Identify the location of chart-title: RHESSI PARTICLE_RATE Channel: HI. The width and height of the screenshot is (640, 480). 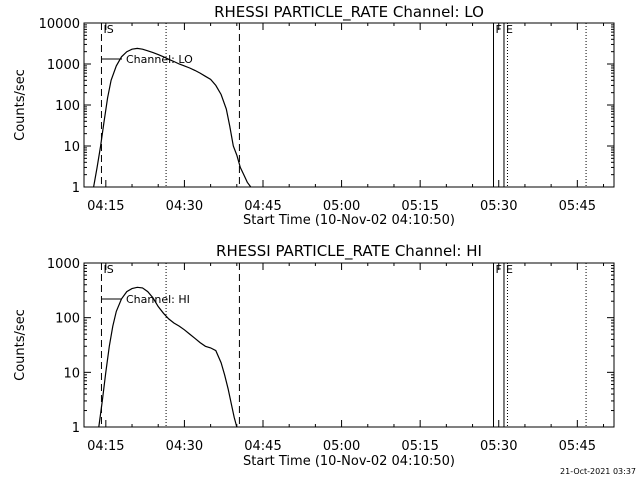
(349, 251).